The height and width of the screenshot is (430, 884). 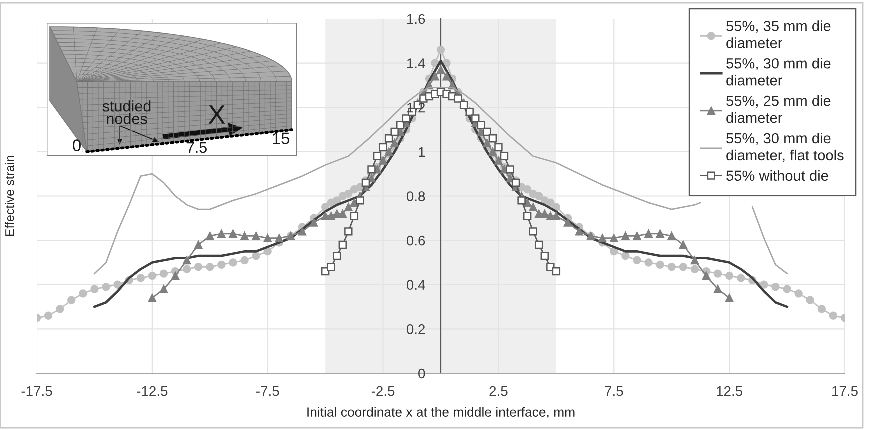 I want to click on legend-label: 55%, 35 mm die diameter, so click(x=778, y=34).